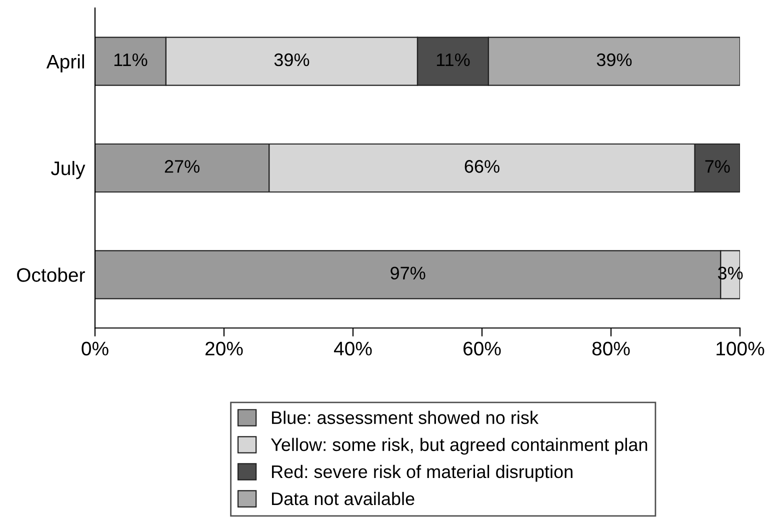 The height and width of the screenshot is (525, 768). Describe the element at coordinates (65, 63) in the screenshot. I see `y-tick-label: April` at that location.